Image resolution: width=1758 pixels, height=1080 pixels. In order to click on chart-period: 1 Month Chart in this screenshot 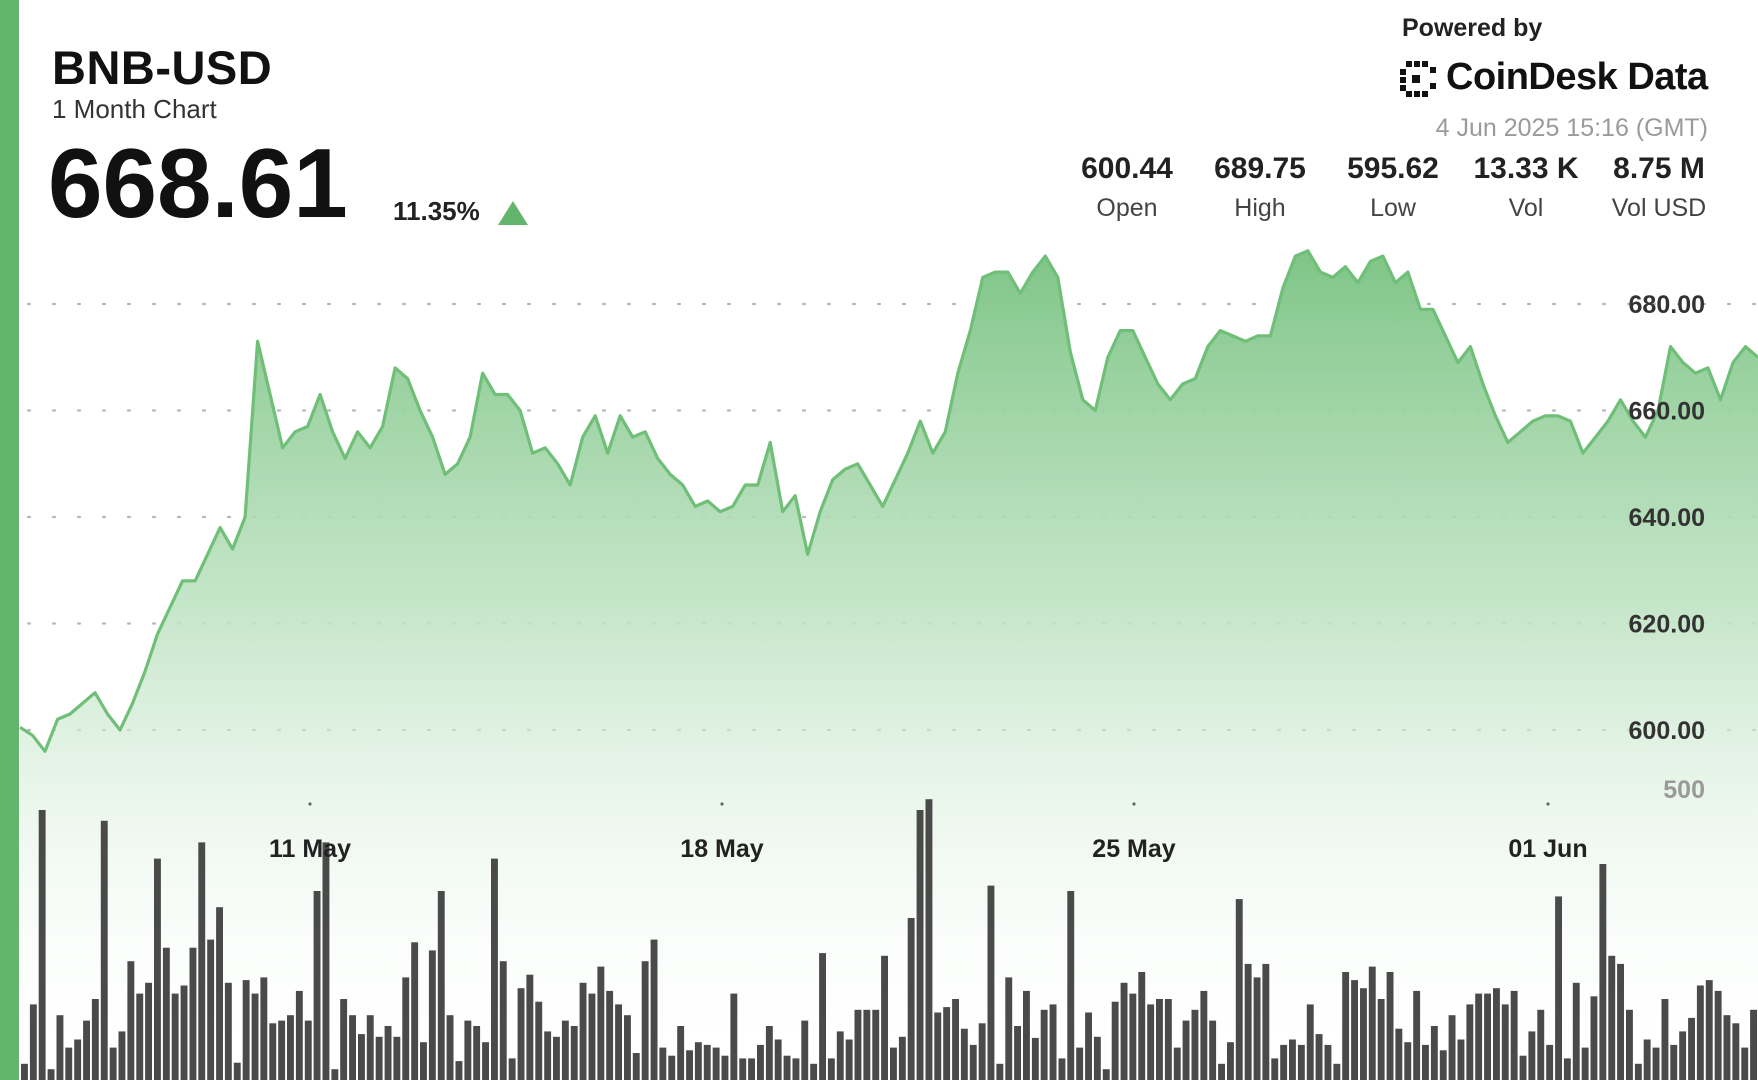, I will do `click(134, 109)`.